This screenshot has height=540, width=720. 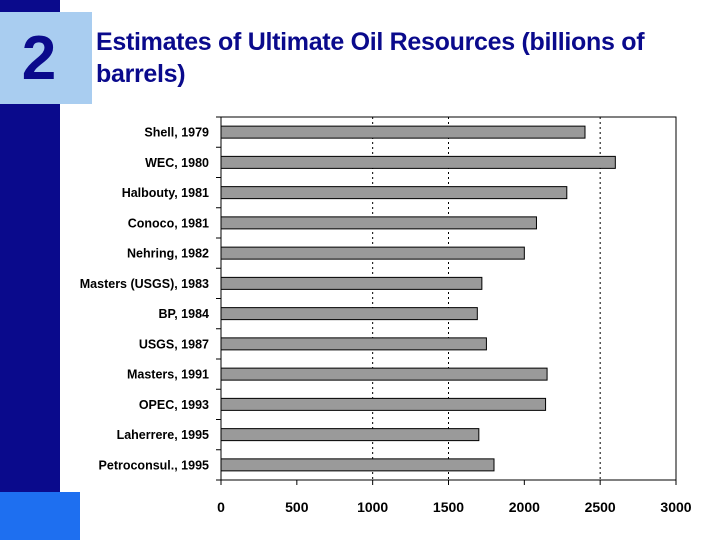 What do you see at coordinates (174, 344) in the screenshot?
I see `category-label-7: USGS, 1987` at bounding box center [174, 344].